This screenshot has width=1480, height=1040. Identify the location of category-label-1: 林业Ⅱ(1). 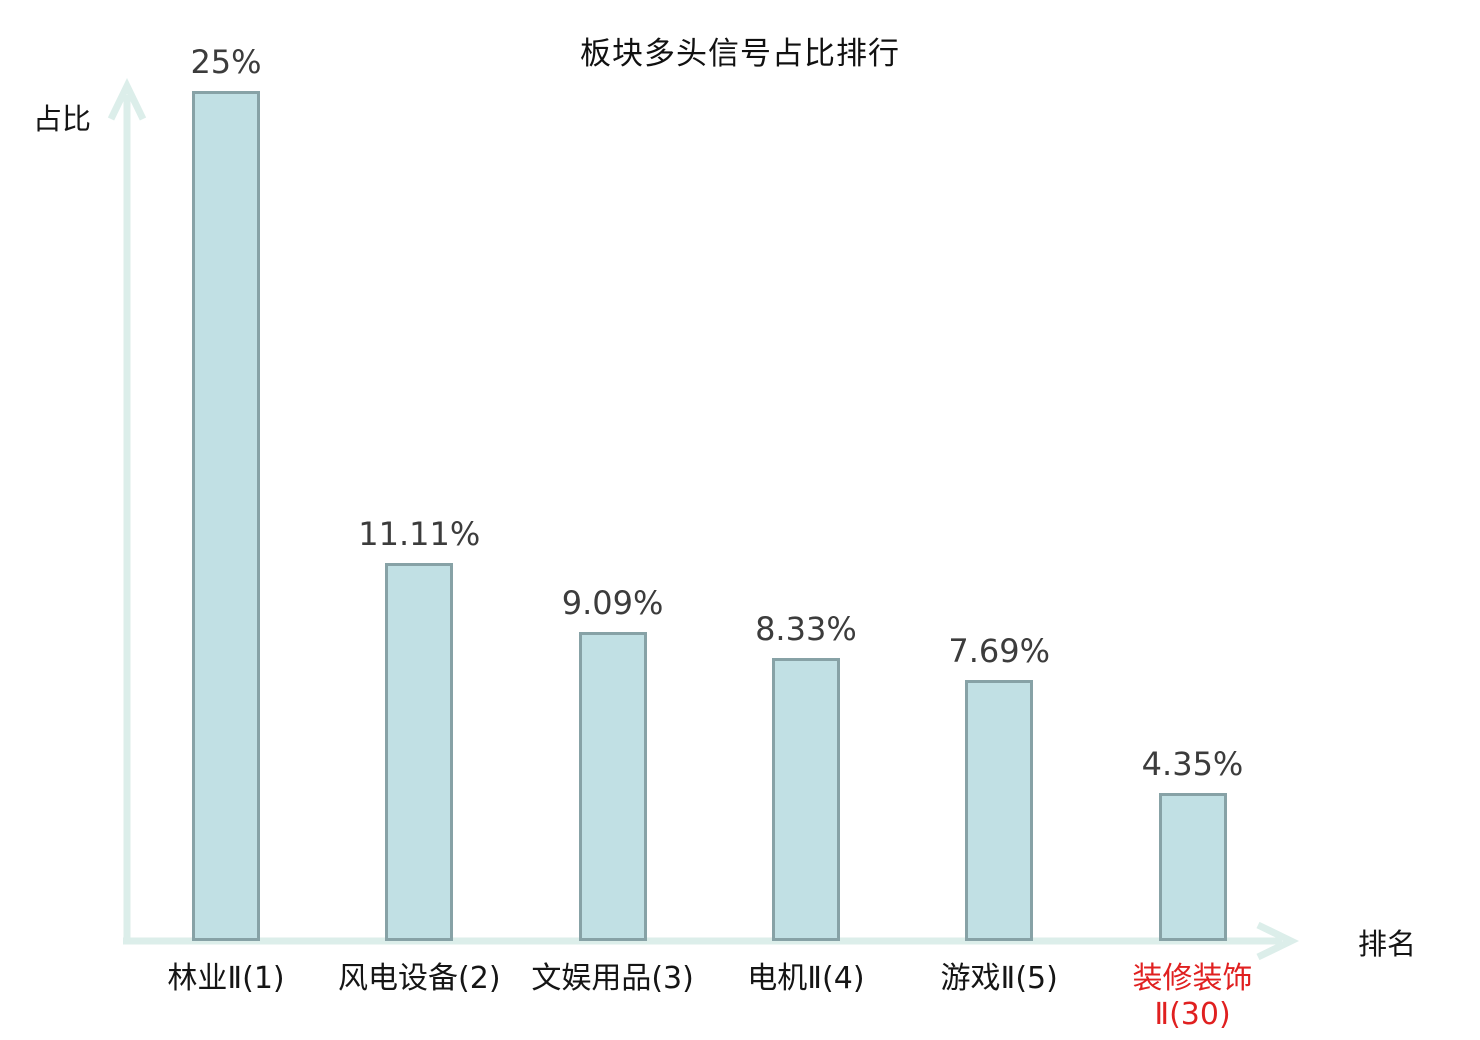
(226, 978).